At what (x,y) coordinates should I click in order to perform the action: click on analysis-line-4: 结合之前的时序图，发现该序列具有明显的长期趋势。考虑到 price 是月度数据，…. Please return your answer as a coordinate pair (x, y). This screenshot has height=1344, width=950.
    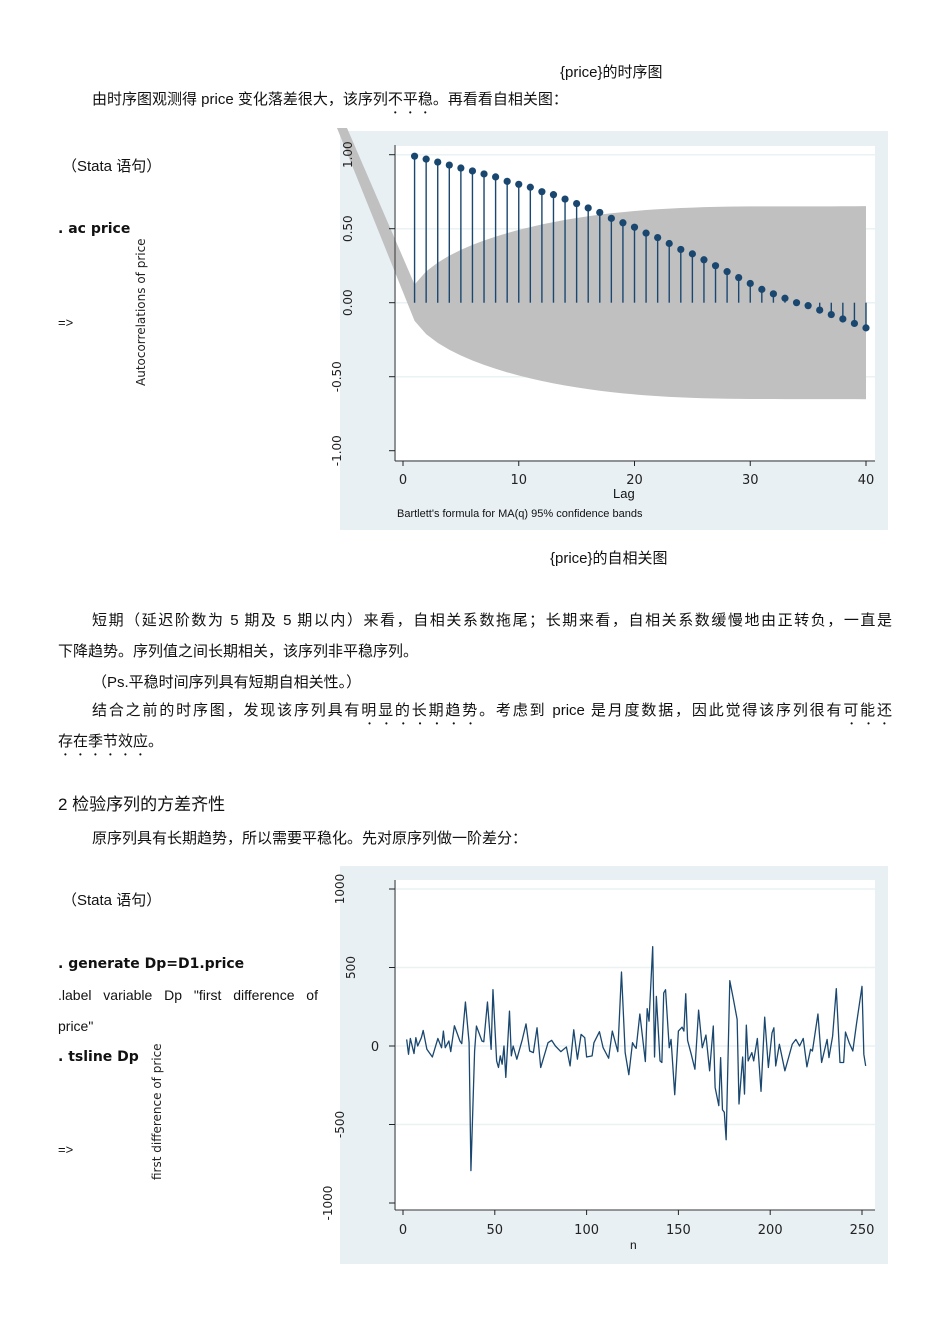
    Looking at the image, I should click on (492, 714).